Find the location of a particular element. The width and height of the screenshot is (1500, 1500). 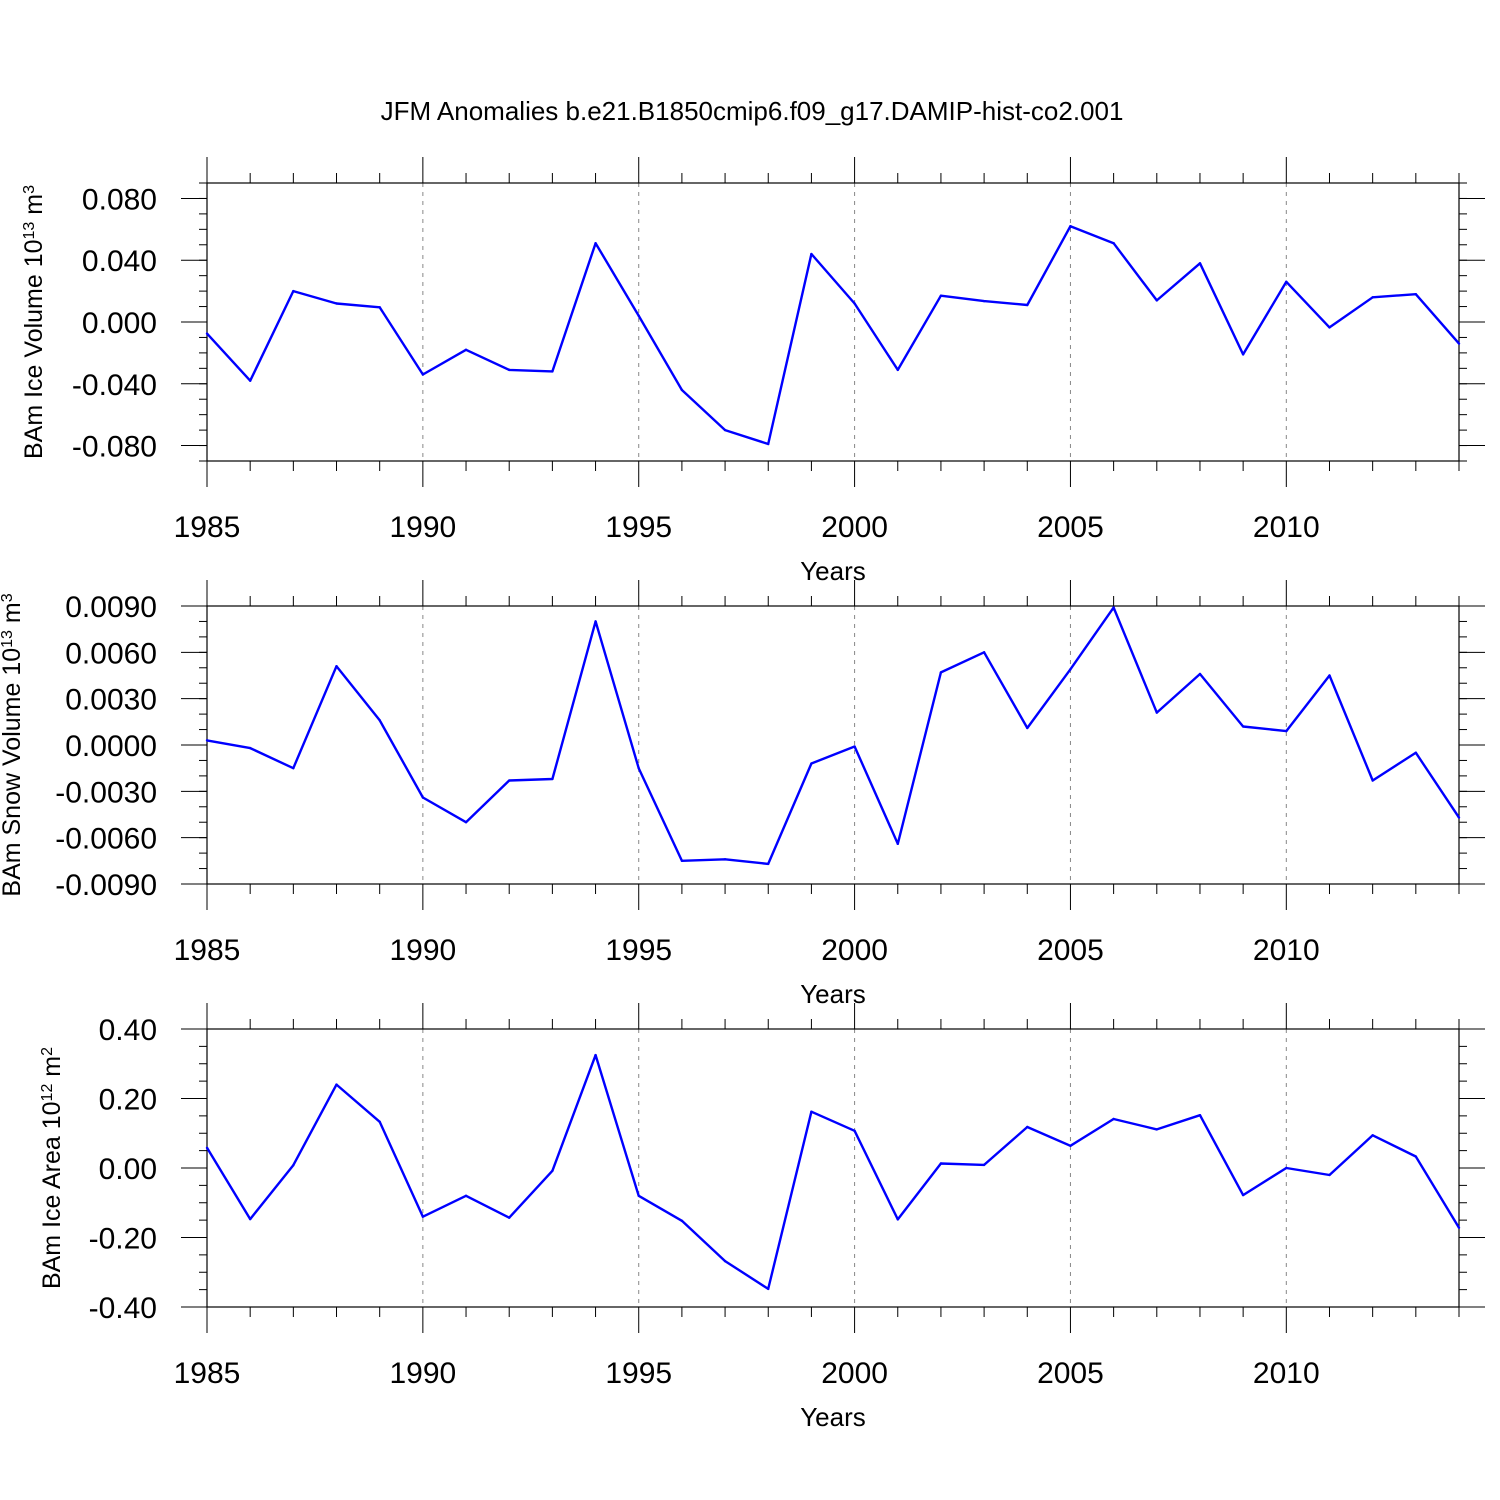

y-label-superscript: 2 is located at coordinates (47, 1051).